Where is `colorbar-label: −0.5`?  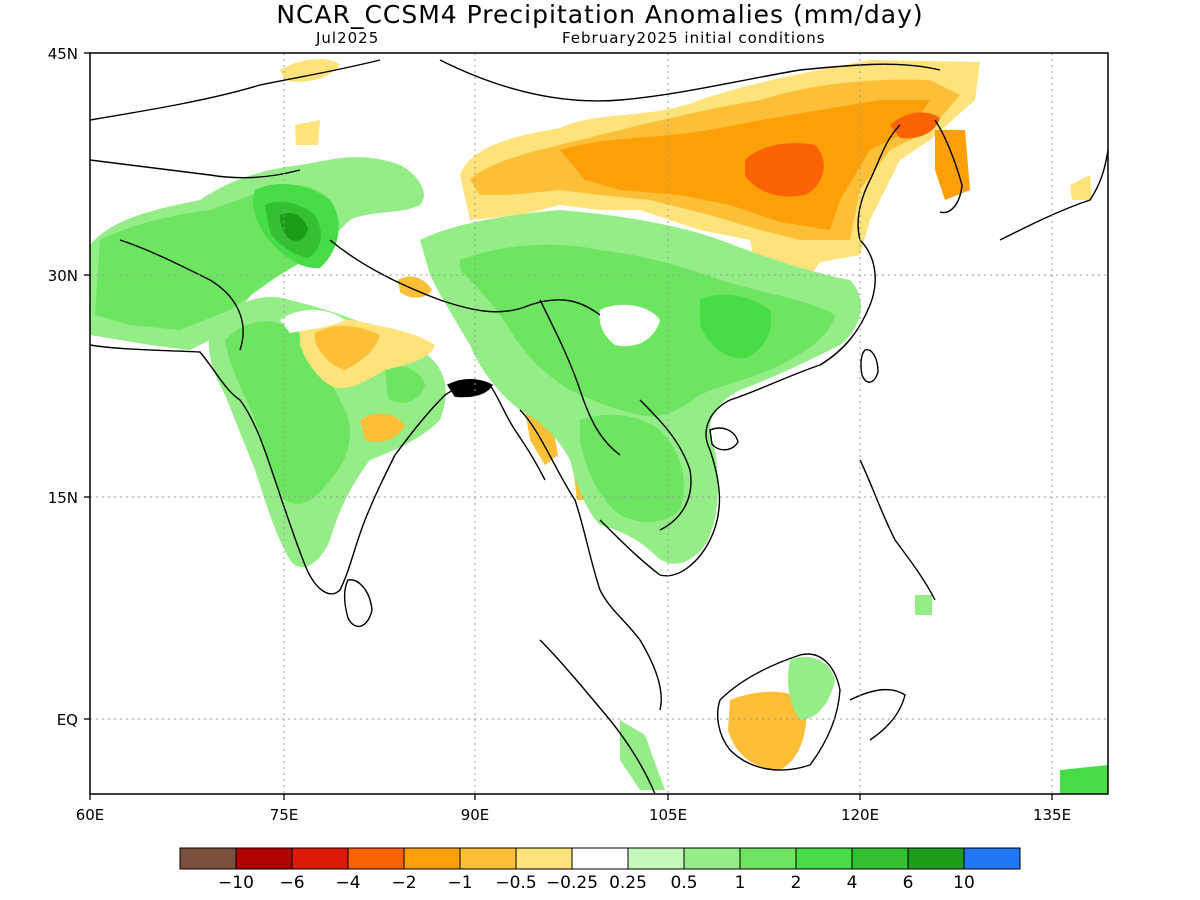 colorbar-label: −0.5 is located at coordinates (515, 883).